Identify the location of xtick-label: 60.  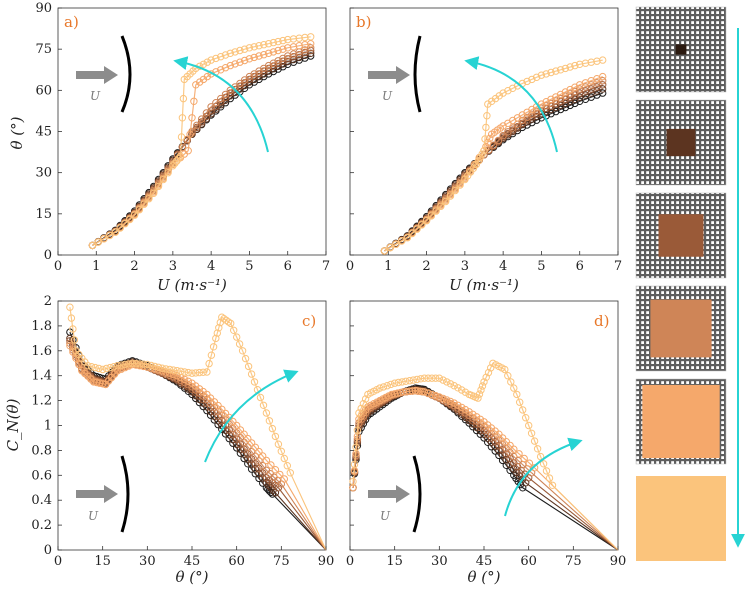
(236, 561).